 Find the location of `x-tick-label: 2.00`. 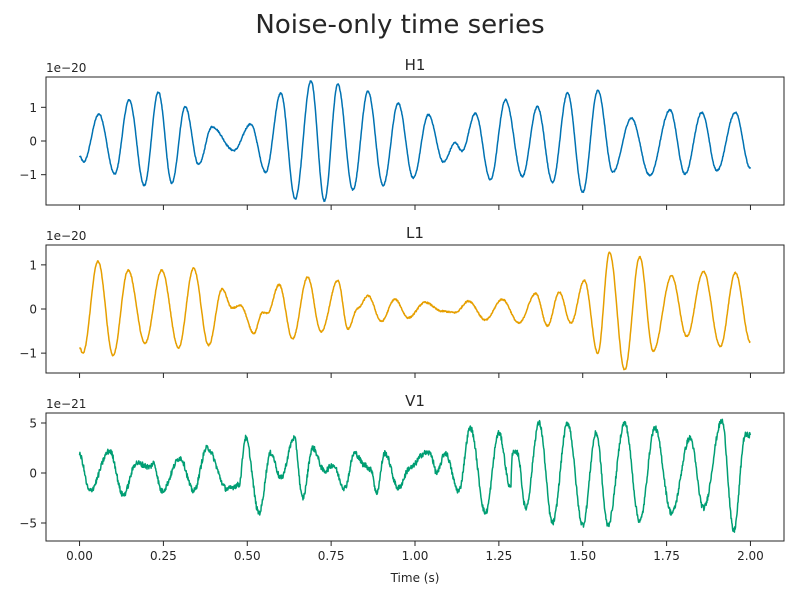

x-tick-label: 2.00 is located at coordinates (750, 556).